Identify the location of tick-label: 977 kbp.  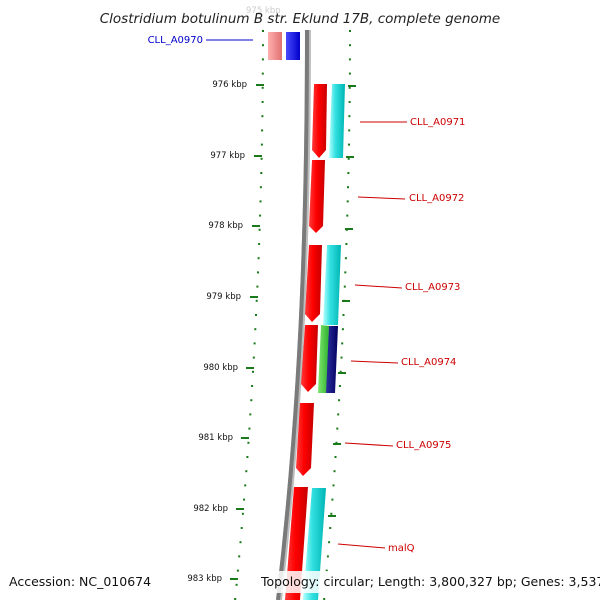
(227, 156).